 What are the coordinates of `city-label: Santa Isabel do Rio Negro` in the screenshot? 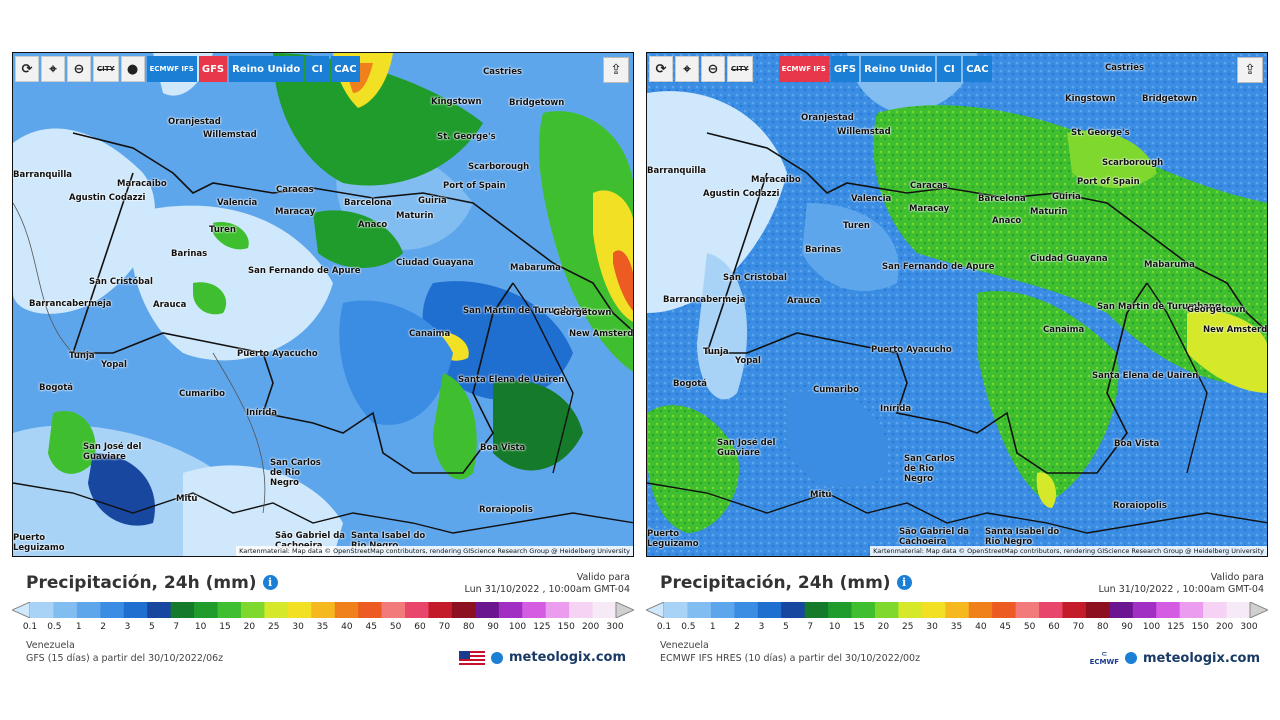 It's located at (1022, 537).